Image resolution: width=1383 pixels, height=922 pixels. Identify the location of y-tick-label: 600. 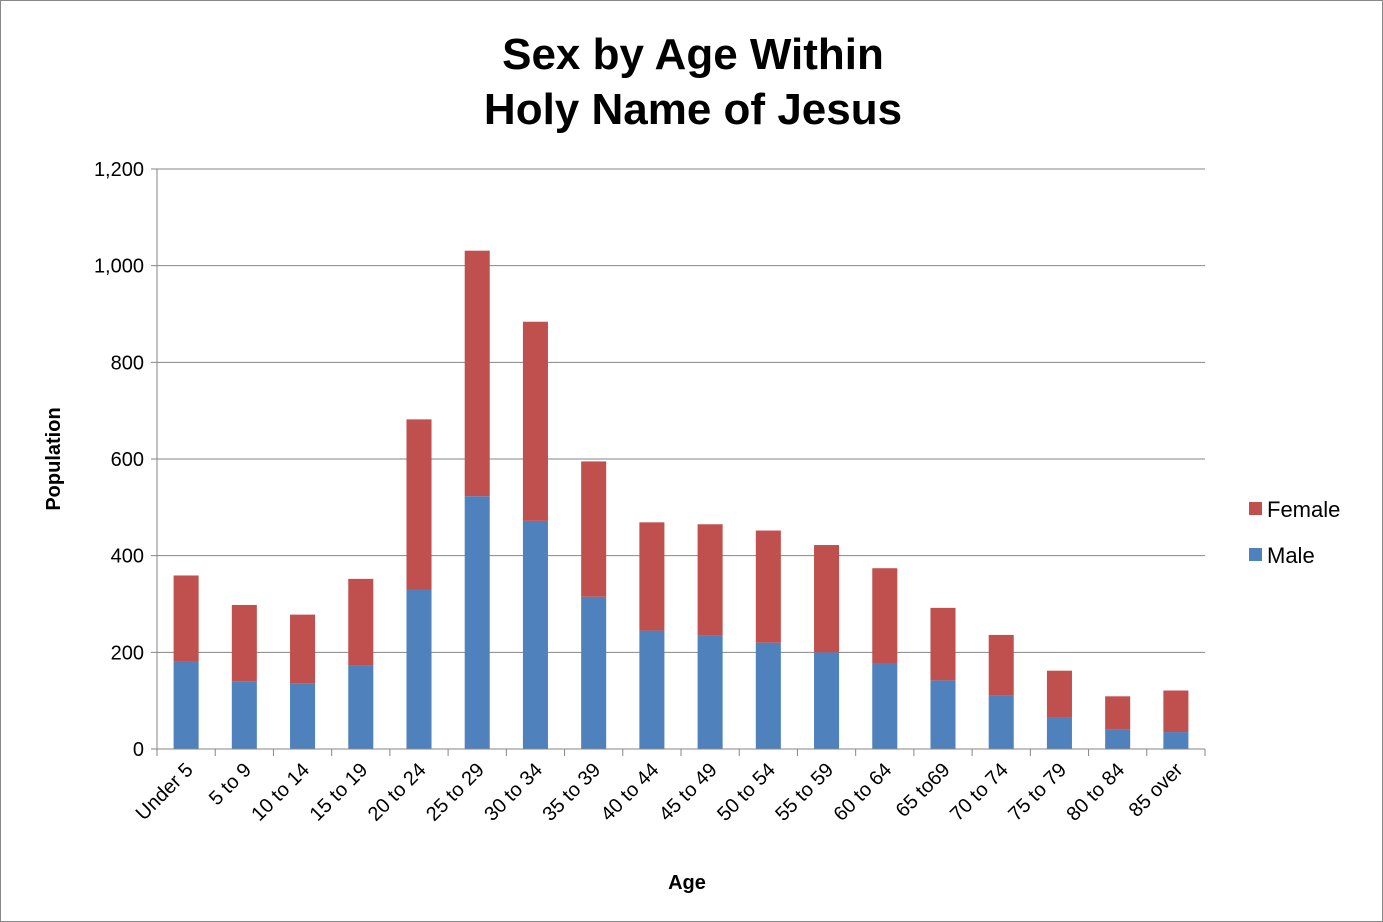
(127, 460).